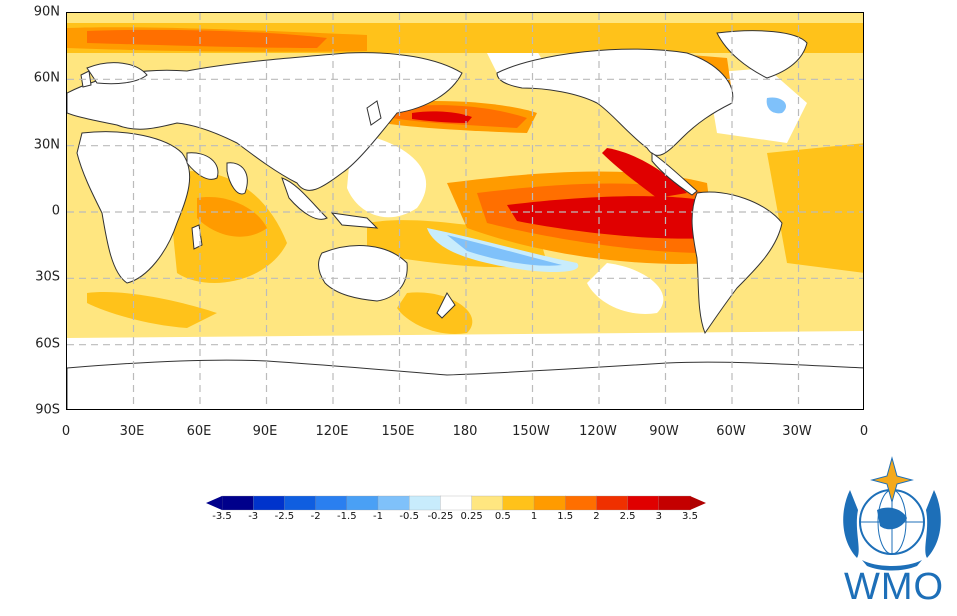 The height and width of the screenshot is (616, 957). What do you see at coordinates (892, 480) in the screenshot?
I see `compass-star-icon` at bounding box center [892, 480].